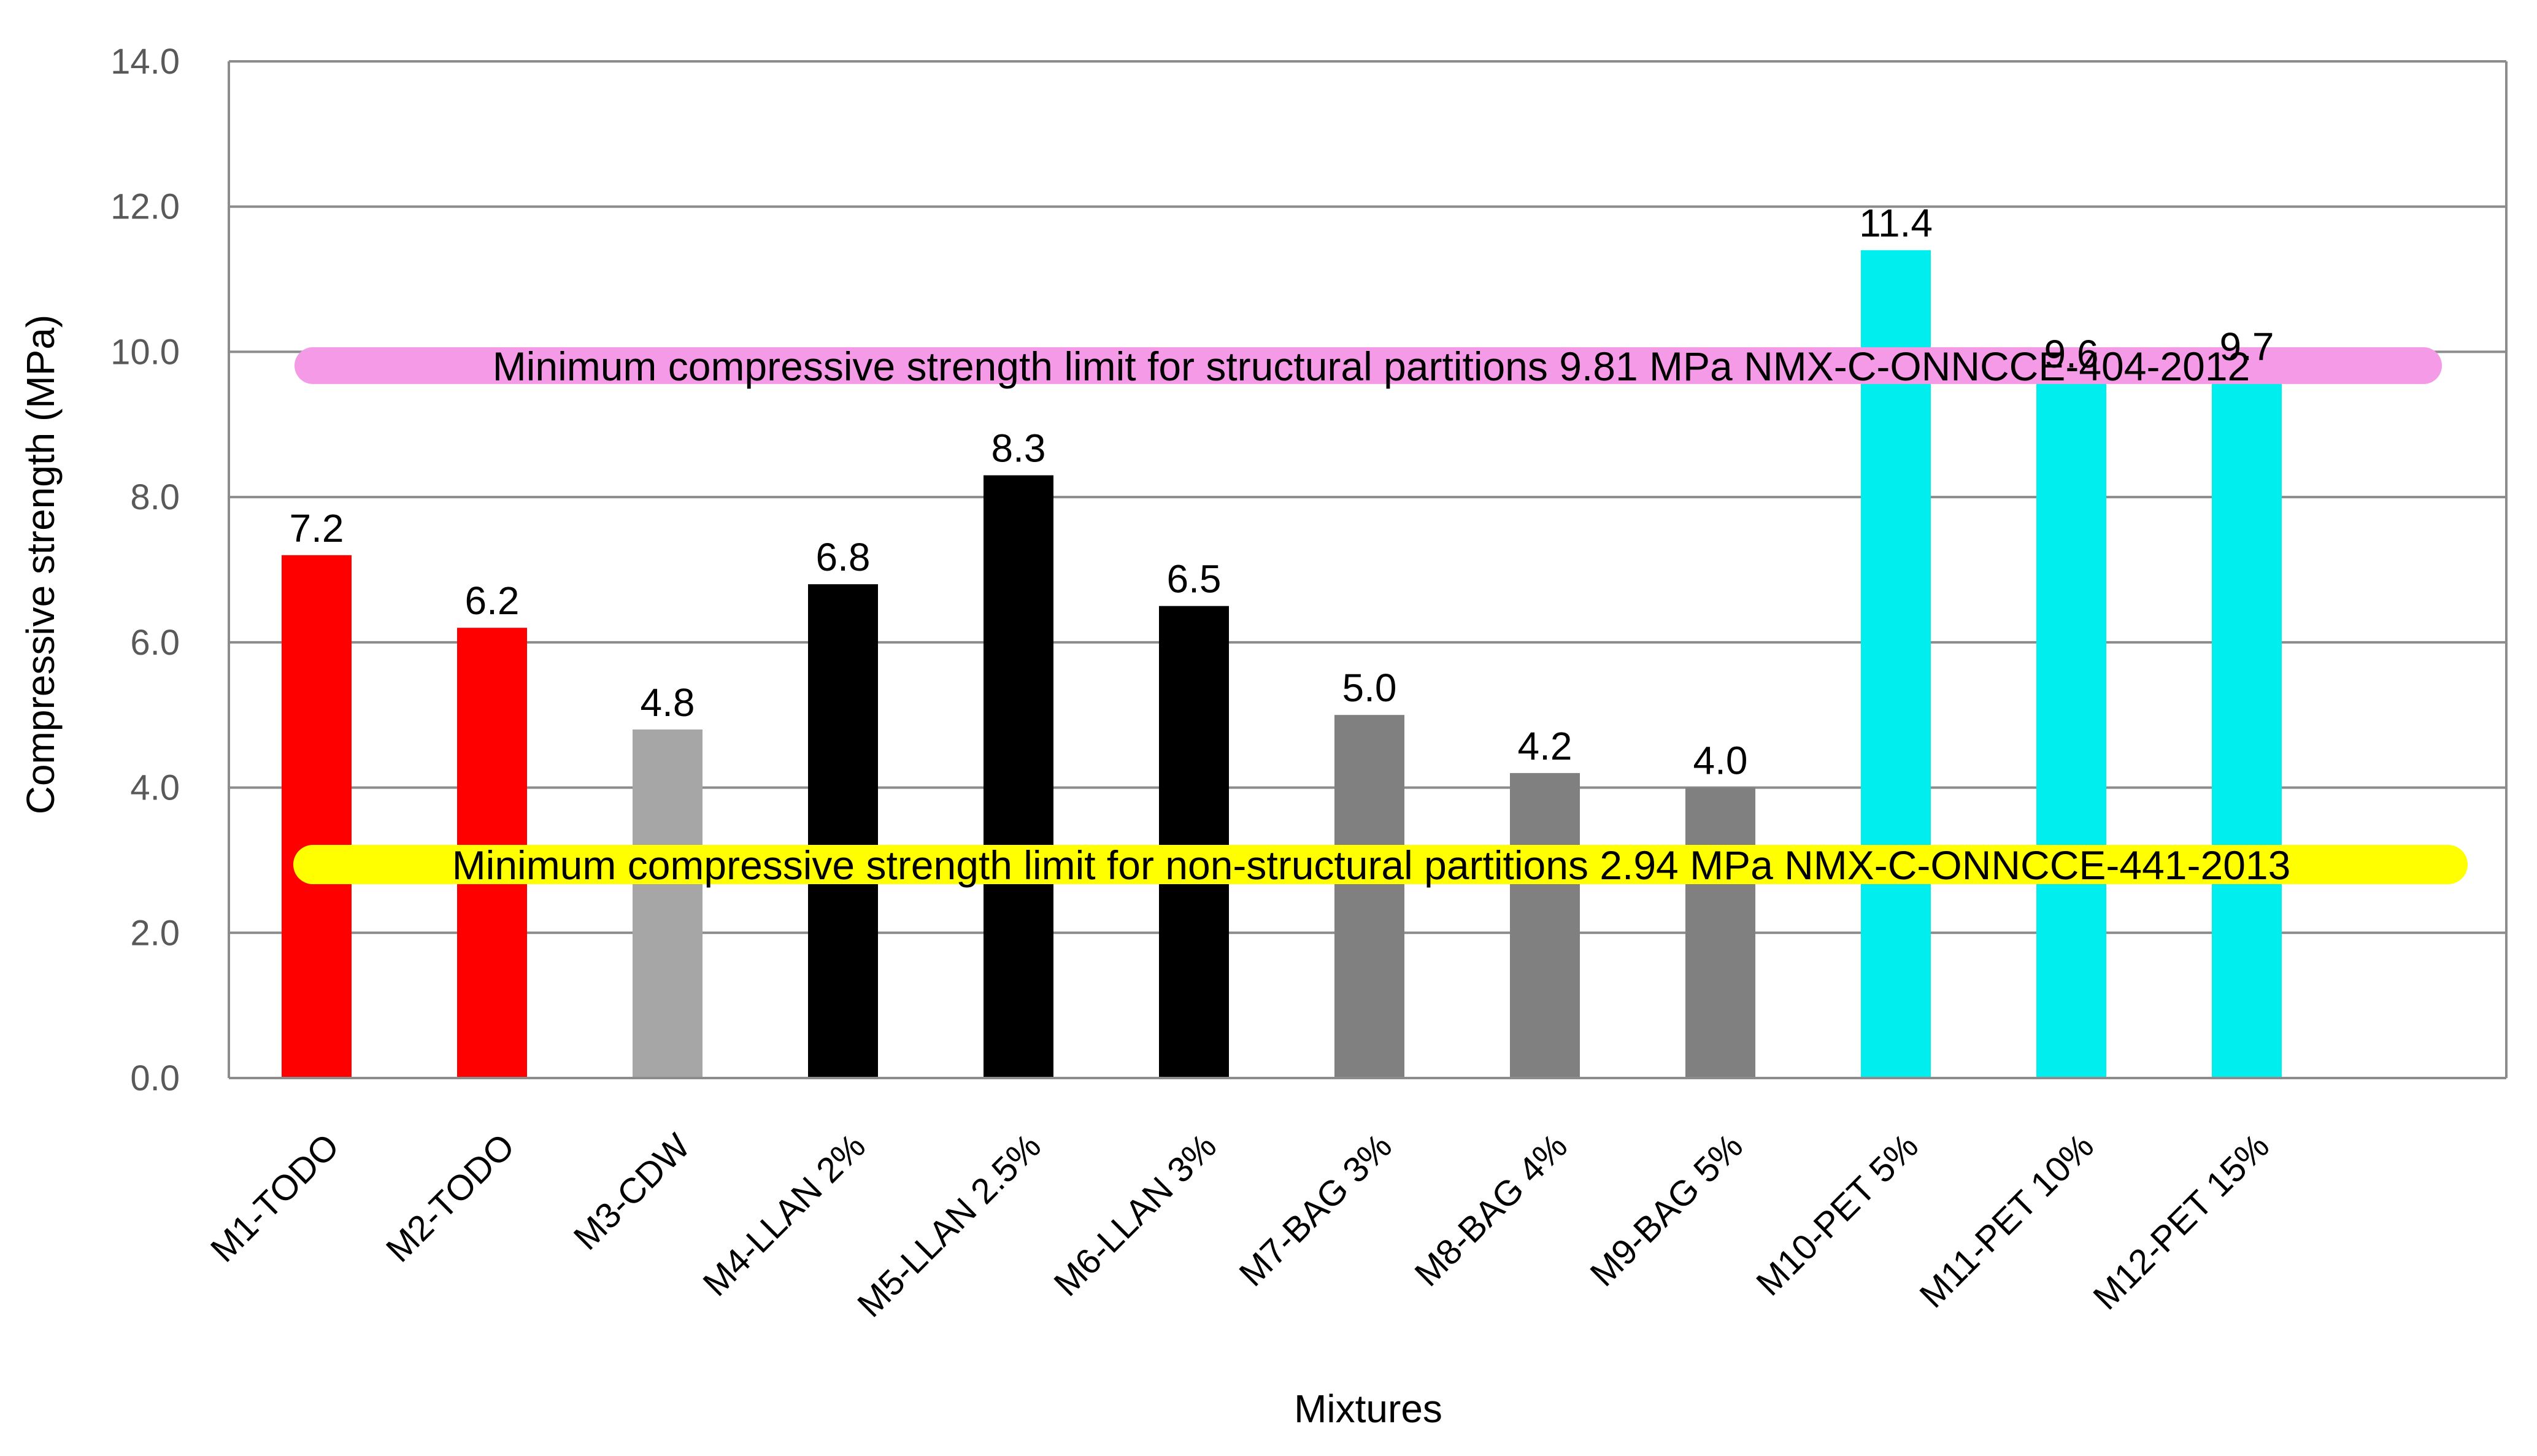 The height and width of the screenshot is (1456, 2537). Describe the element at coordinates (1838, 1214) in the screenshot. I see `x-tick-label: M10-PET 5%` at that location.